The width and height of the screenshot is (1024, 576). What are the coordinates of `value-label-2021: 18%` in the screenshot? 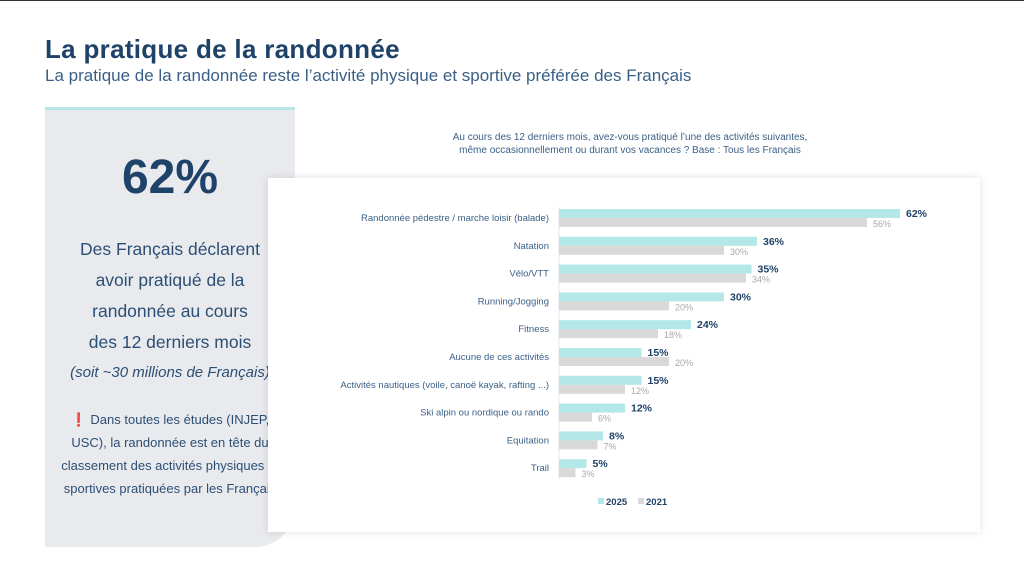 It's located at (673, 335).